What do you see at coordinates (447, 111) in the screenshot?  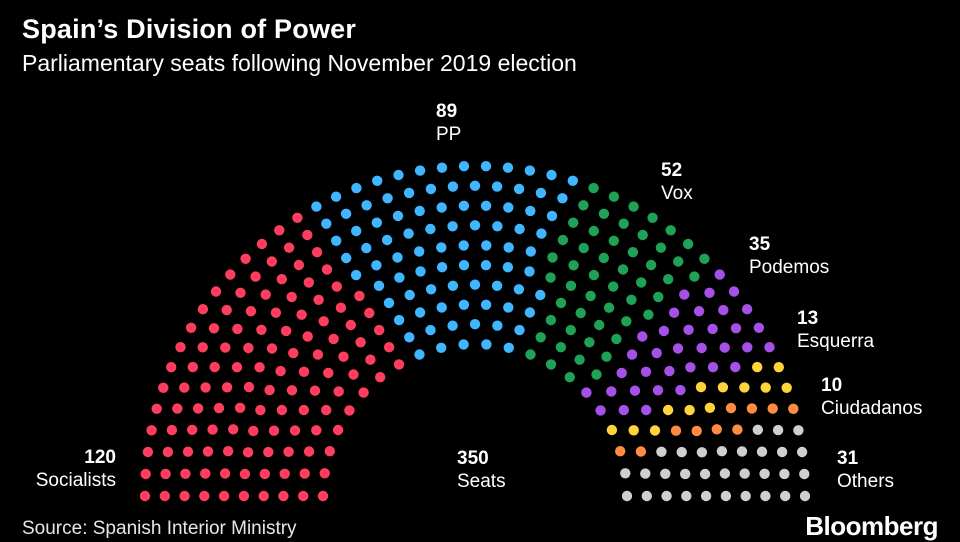 I see `label-pp-value: 89` at bounding box center [447, 111].